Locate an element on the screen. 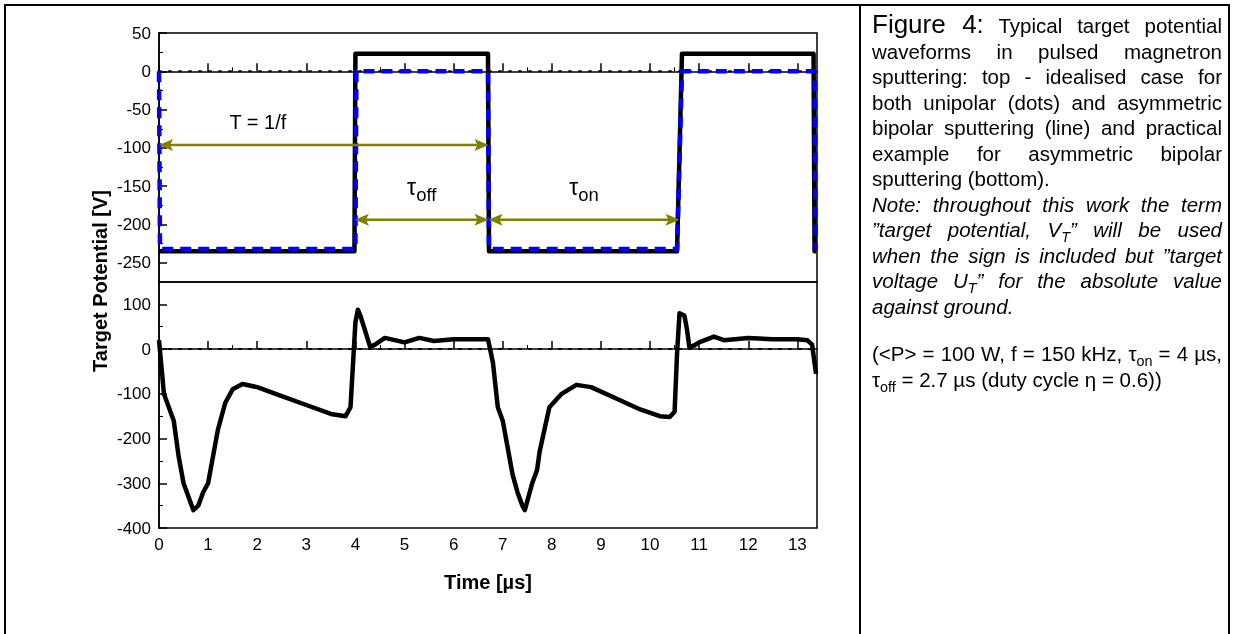  x-tick-label: 2 is located at coordinates (257, 544).